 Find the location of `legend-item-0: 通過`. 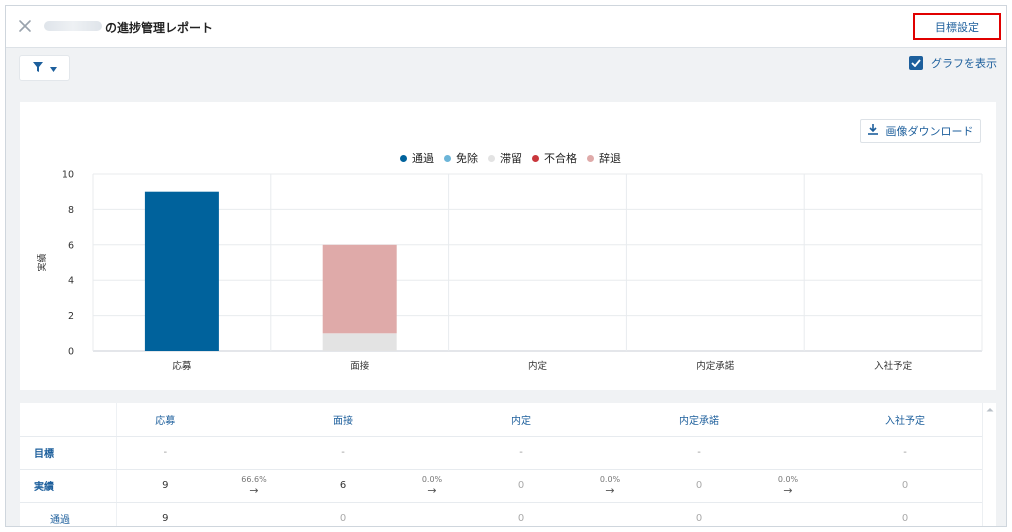

legend-item-0: 通過 is located at coordinates (417, 158).